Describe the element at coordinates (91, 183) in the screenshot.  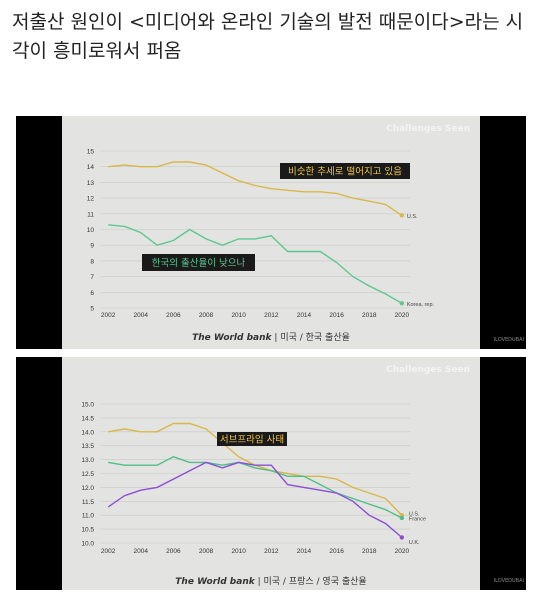
I see `y-tick-label: 13` at that location.